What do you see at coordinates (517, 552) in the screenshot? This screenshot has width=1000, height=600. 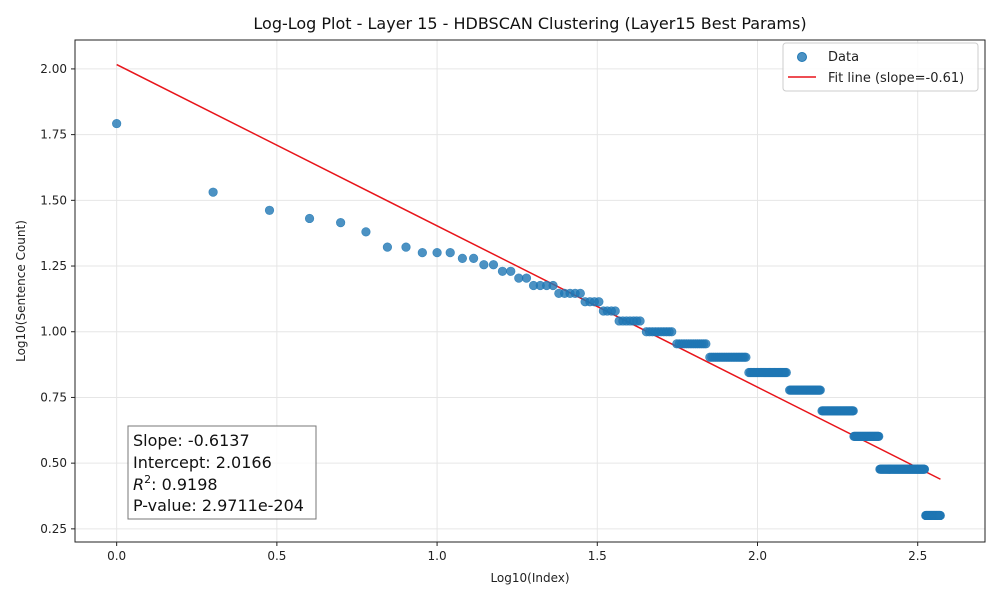 I see `x-axis-ticks: 0.0 0.5 1.0 1.5 2.0 2.5` at bounding box center [517, 552].